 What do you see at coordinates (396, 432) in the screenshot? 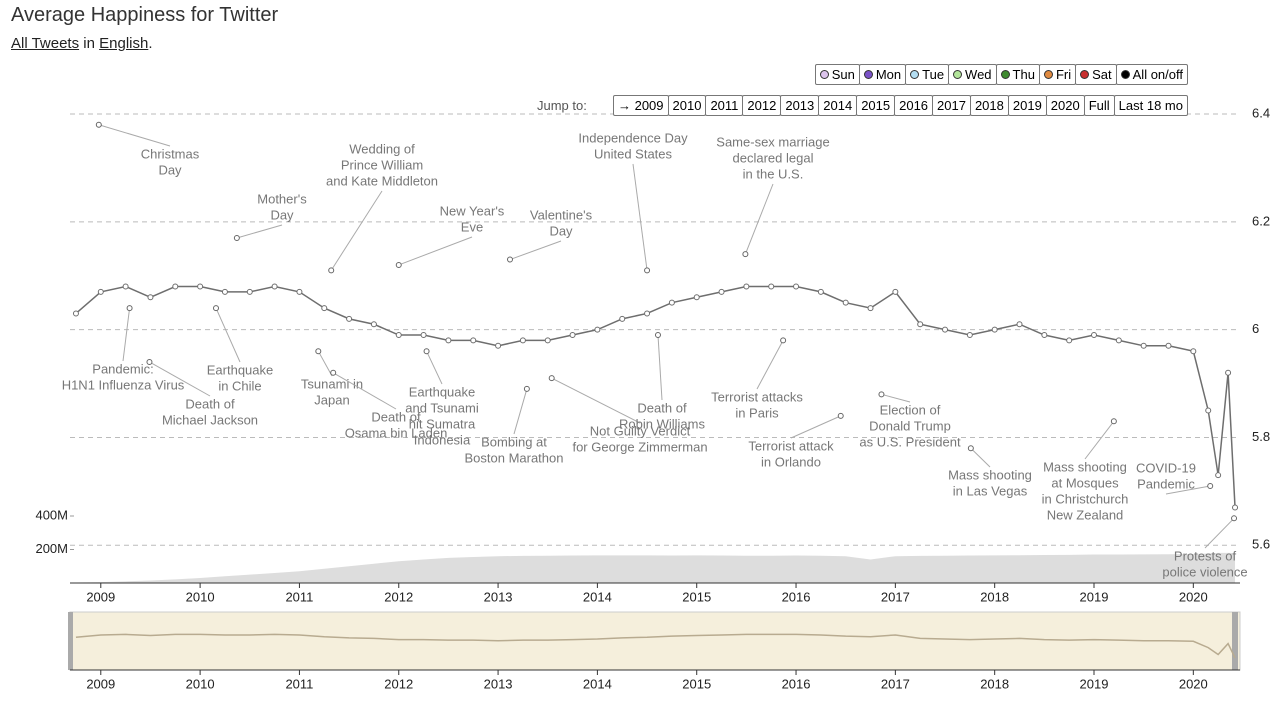
I see `annotation-text: Osama bin Laden` at bounding box center [396, 432].